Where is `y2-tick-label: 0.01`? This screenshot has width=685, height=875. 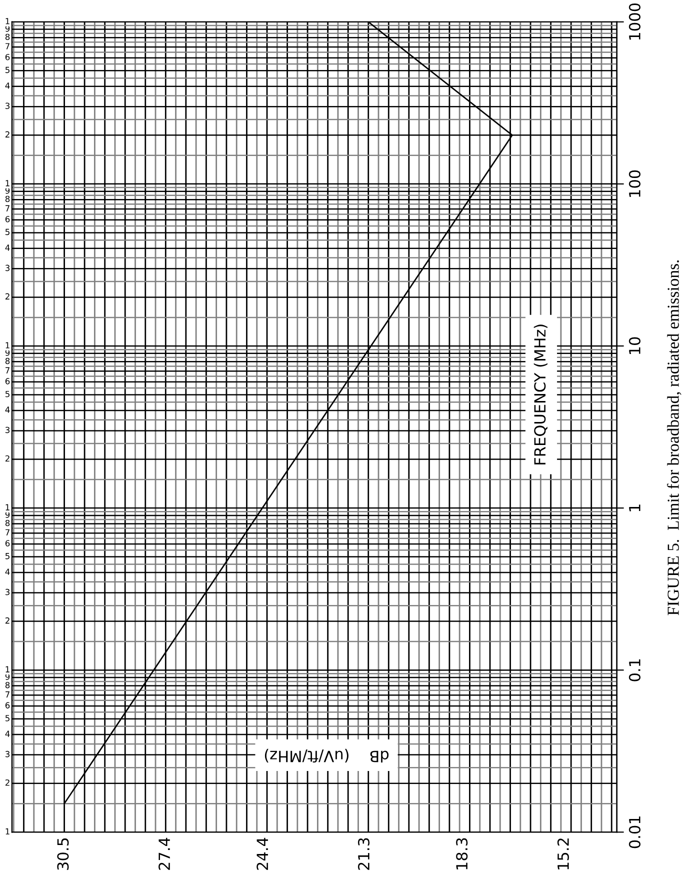 y2-tick-label: 0.01 is located at coordinates (634, 832).